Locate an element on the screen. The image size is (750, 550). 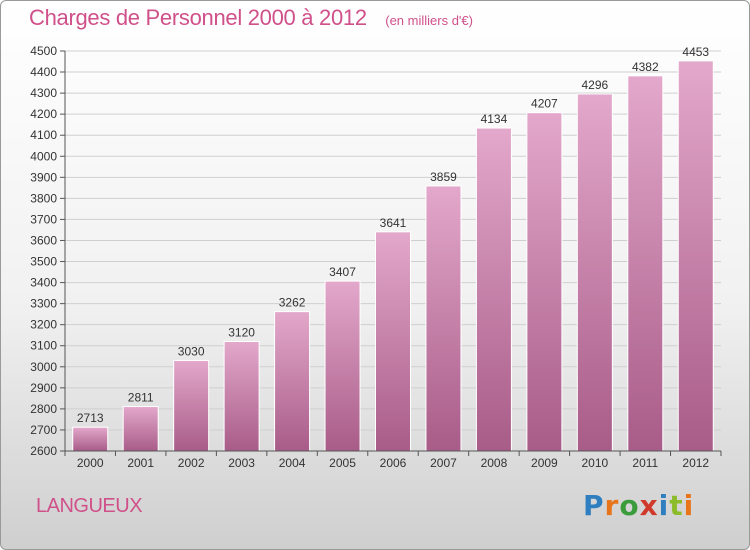
proxiti-logo: Proxiti is located at coordinates (638, 505).